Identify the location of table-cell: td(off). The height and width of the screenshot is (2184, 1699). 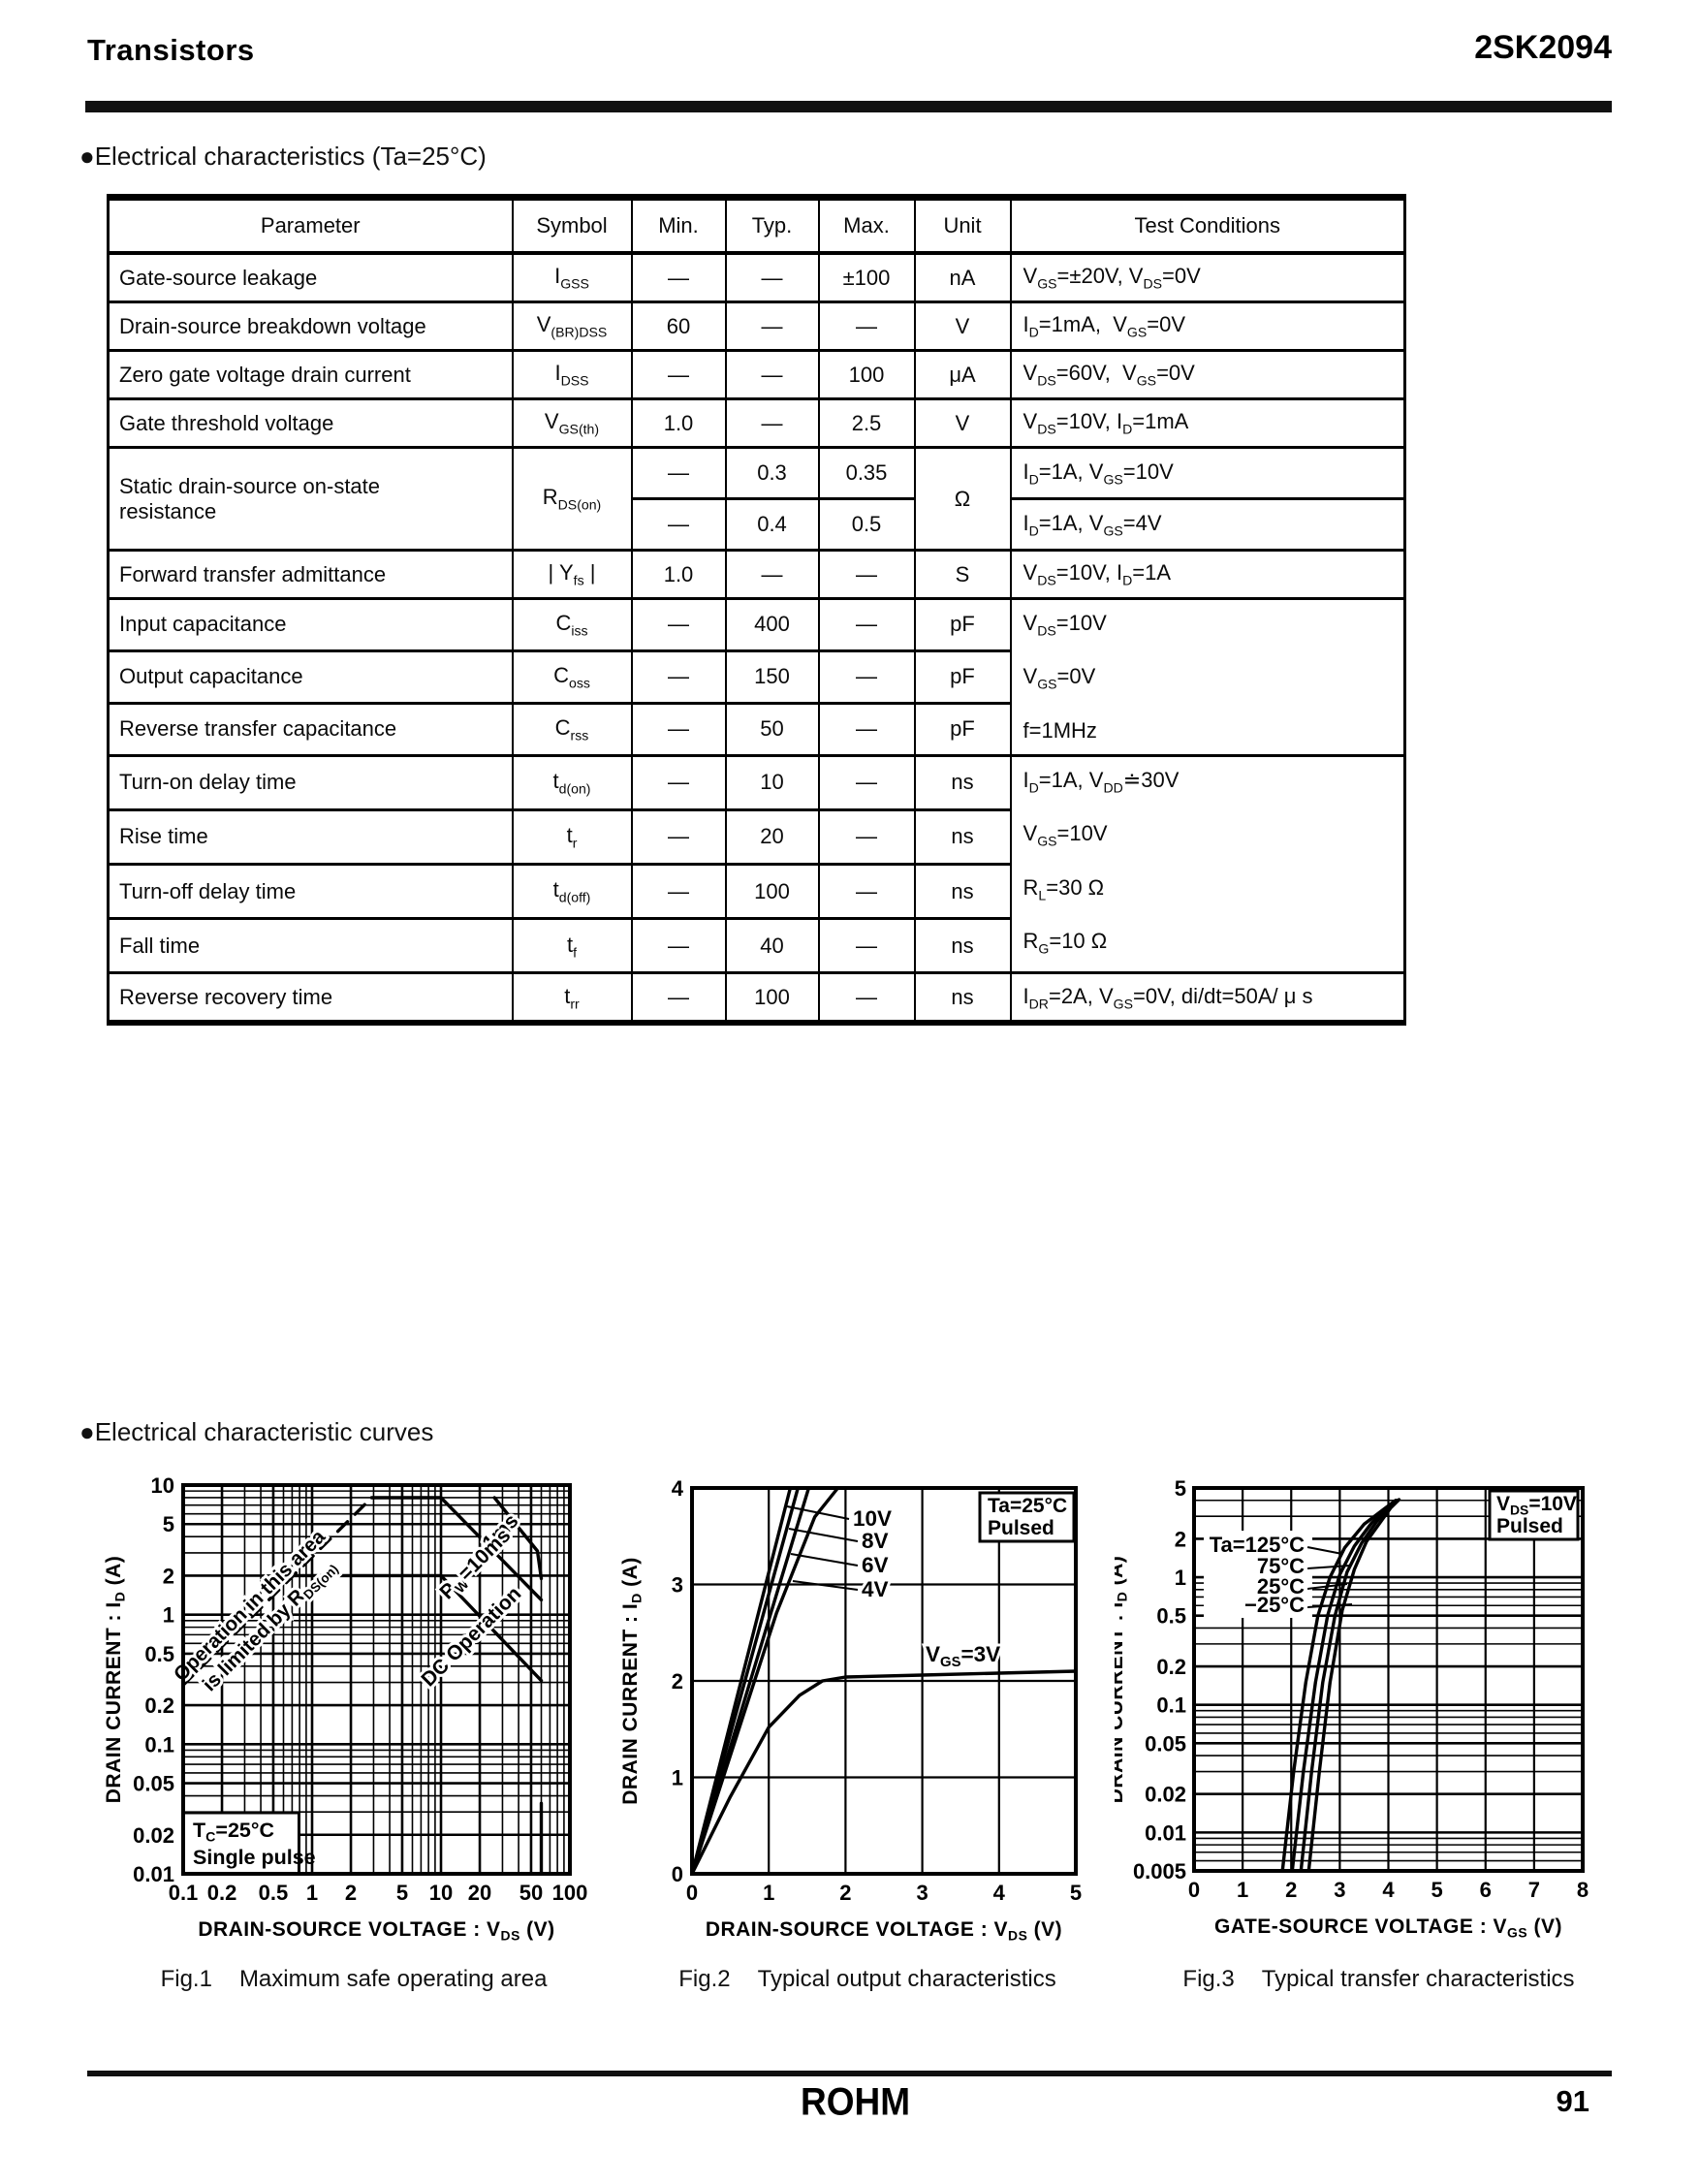
(572, 892).